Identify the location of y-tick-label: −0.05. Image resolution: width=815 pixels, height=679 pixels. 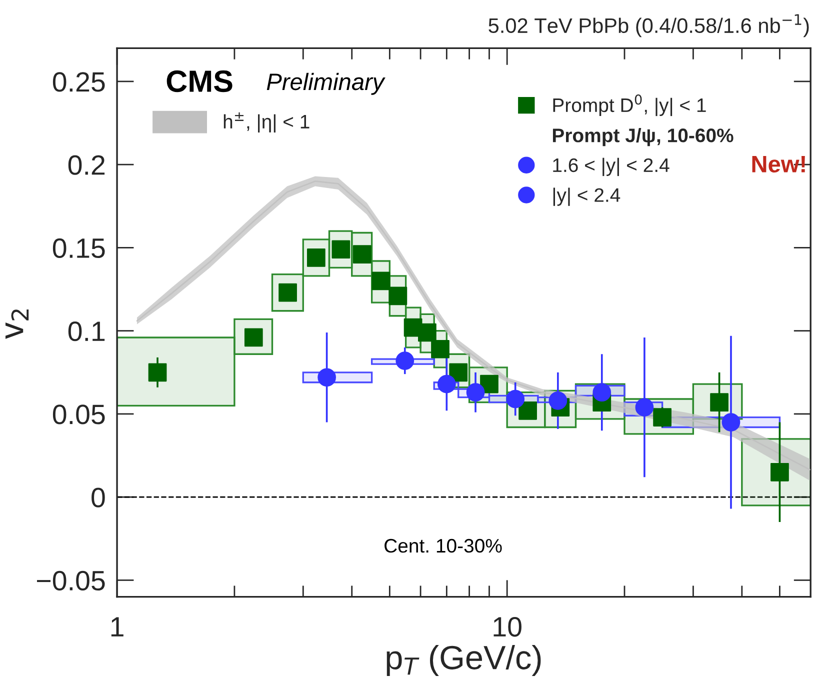
(71, 580).